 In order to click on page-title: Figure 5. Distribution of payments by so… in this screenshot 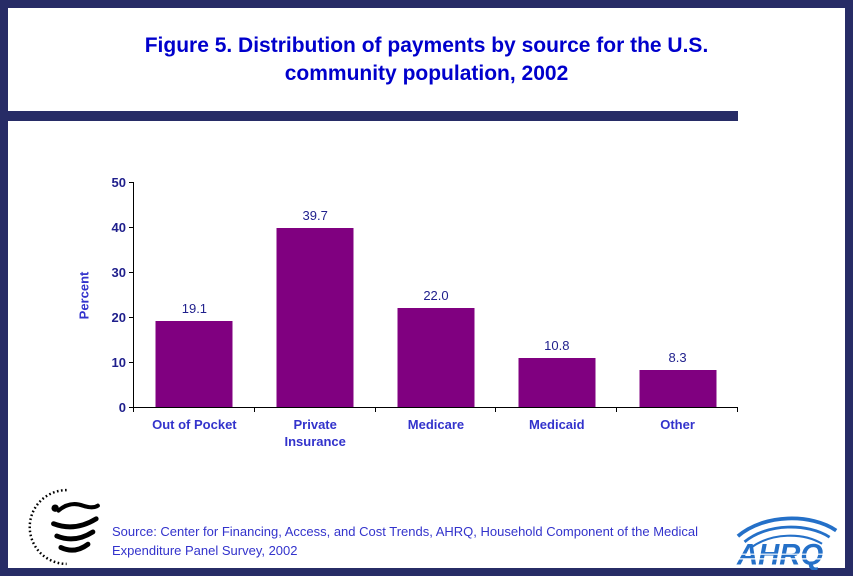, I will do `click(426, 60)`.